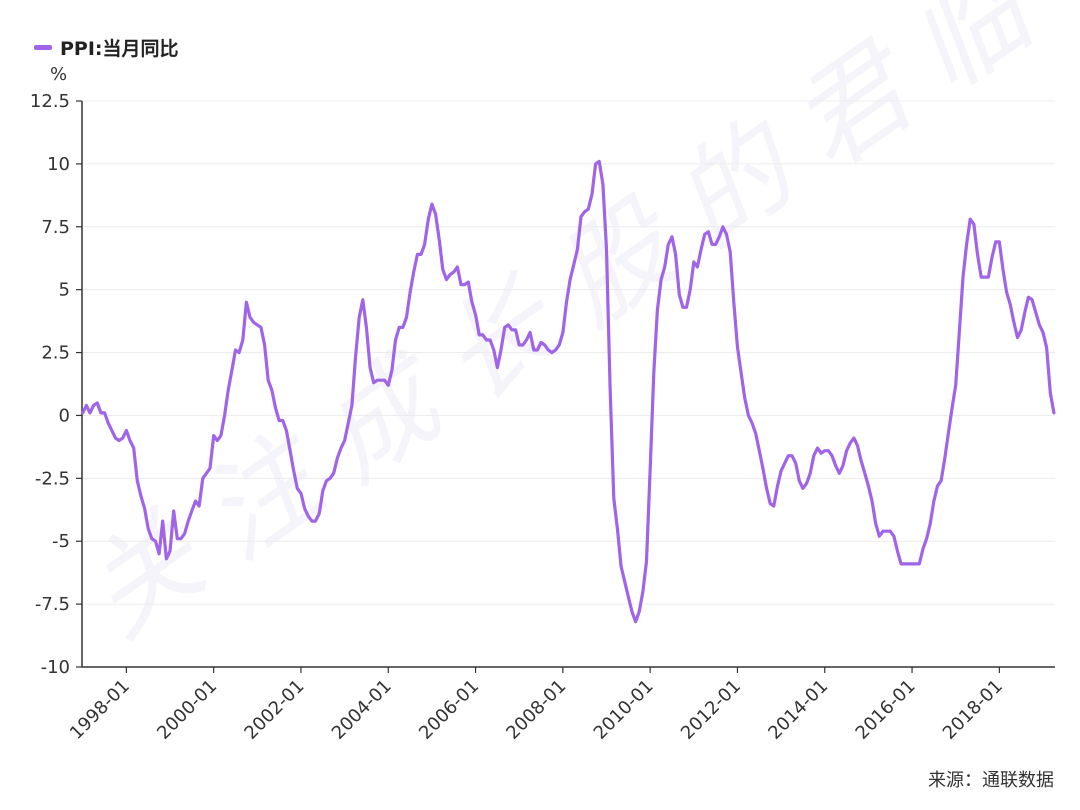  I want to click on y-tick-label: 2.5, so click(55, 353).